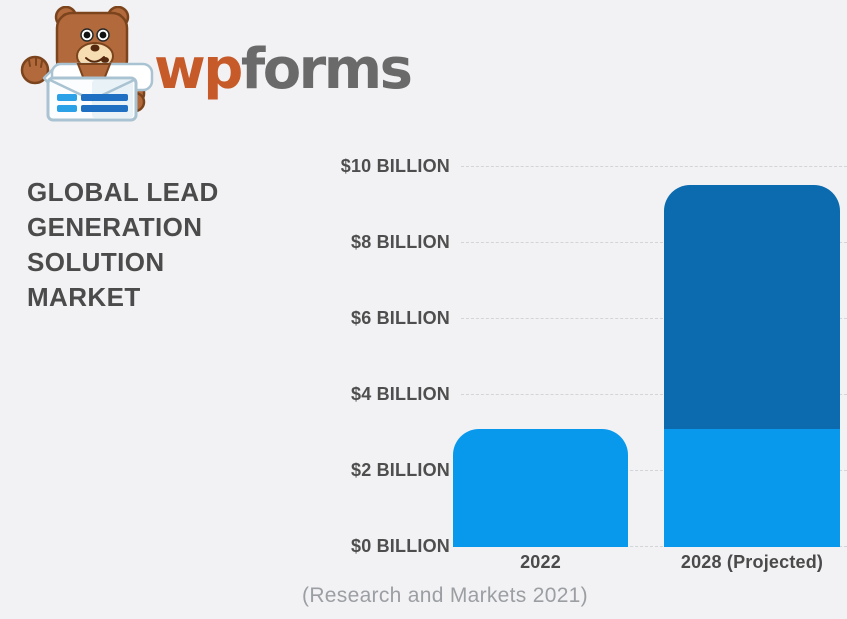 The image size is (847, 619). I want to click on grid-row: $0 BILLION, so click(588, 546).